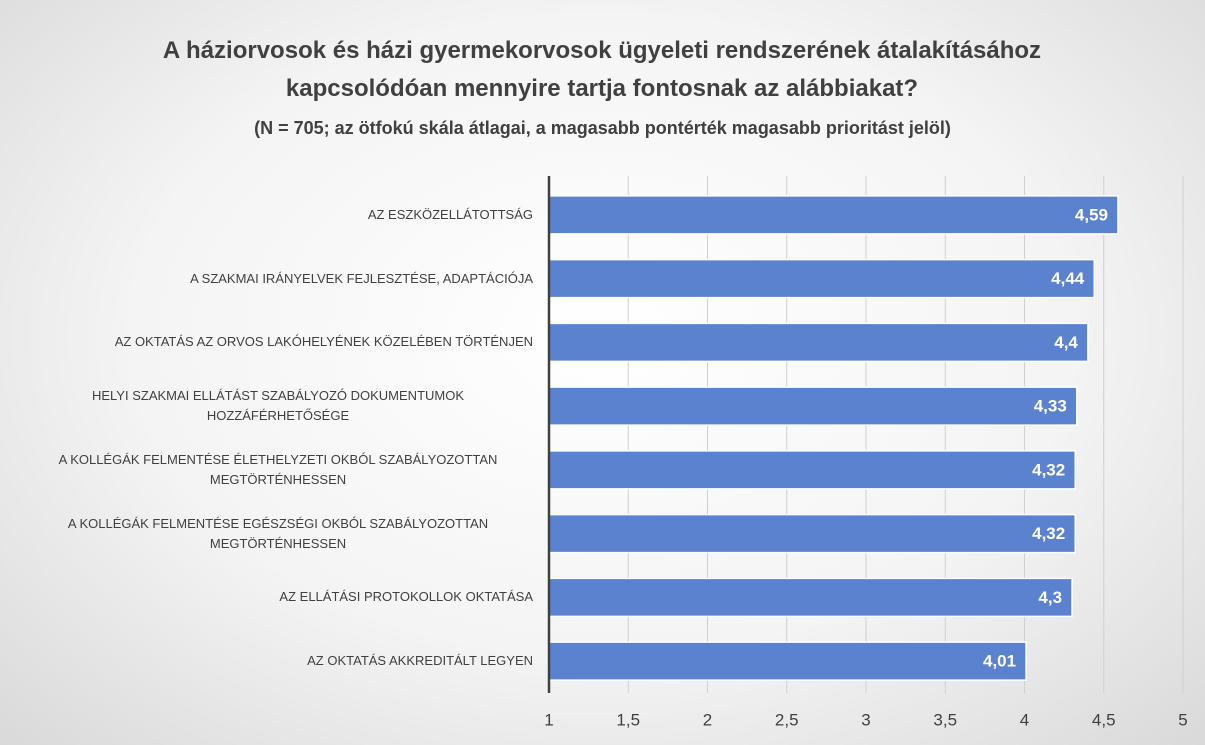  I want to click on x-tick-label: 3, so click(865, 719).